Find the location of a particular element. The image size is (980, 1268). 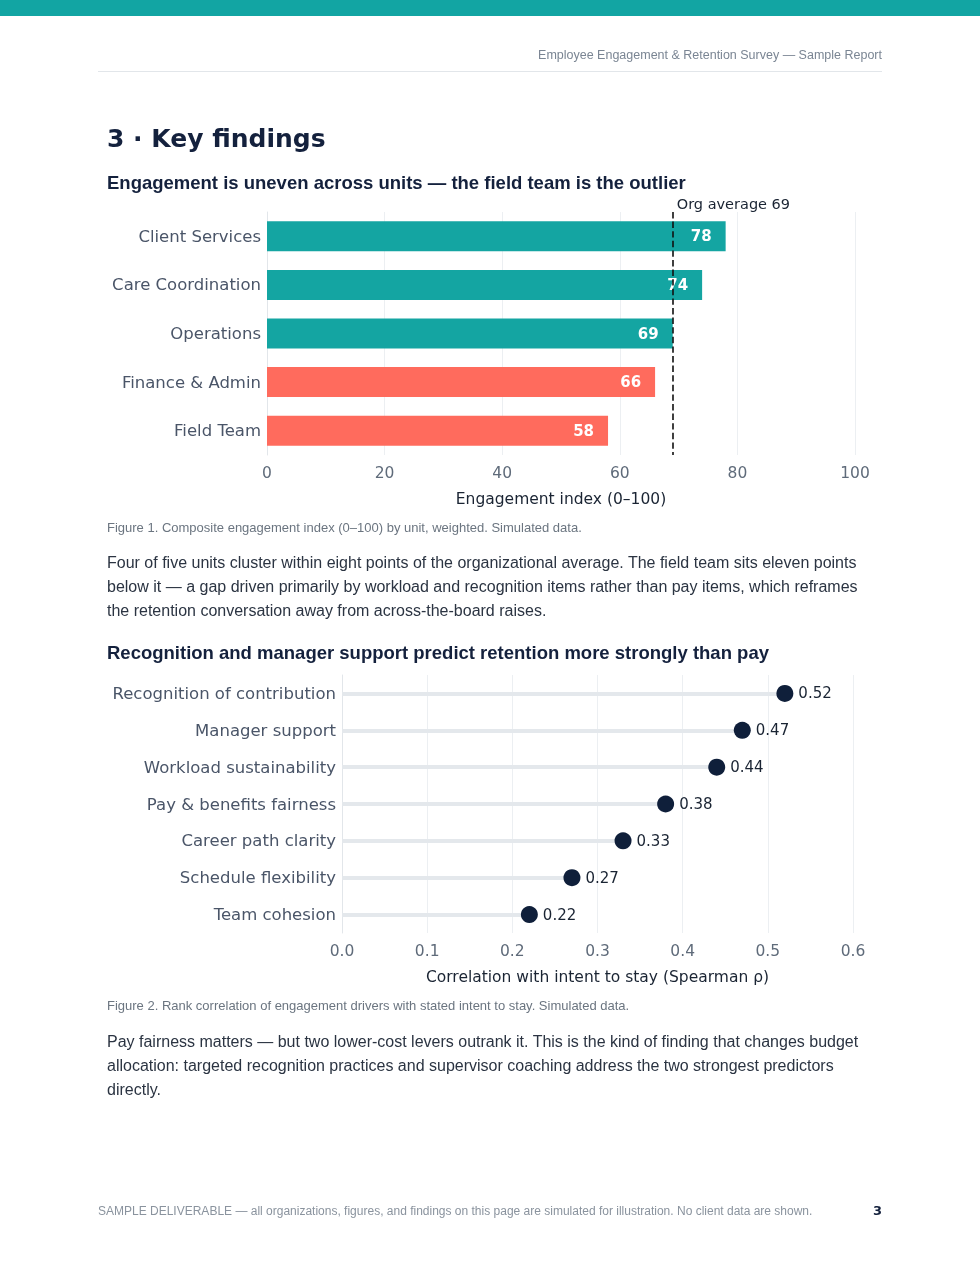

y-tick-label: Recognition of contribution is located at coordinates (224, 693).